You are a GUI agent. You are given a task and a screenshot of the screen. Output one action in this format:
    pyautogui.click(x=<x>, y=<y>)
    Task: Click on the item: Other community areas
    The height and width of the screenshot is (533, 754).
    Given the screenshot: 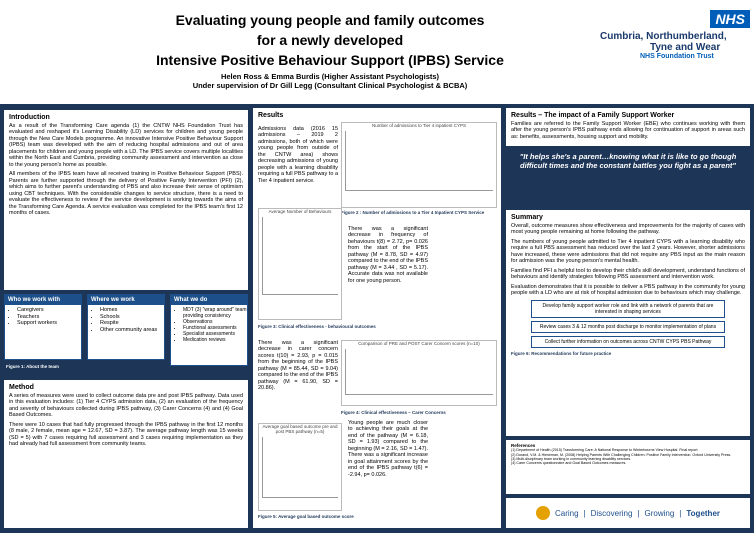 What is the action you would take?
    pyautogui.click(x=132, y=330)
    